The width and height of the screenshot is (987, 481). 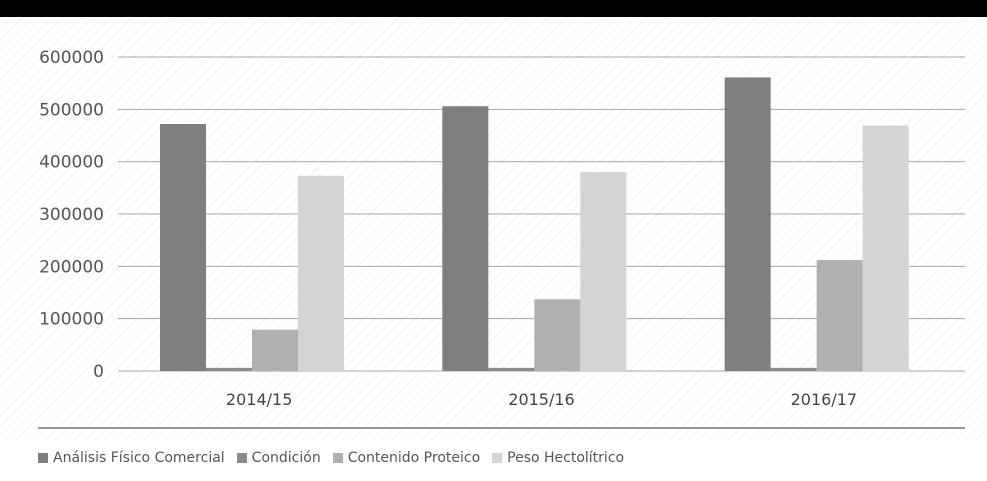 I want to click on y-tick-label: 0, so click(x=98, y=372).